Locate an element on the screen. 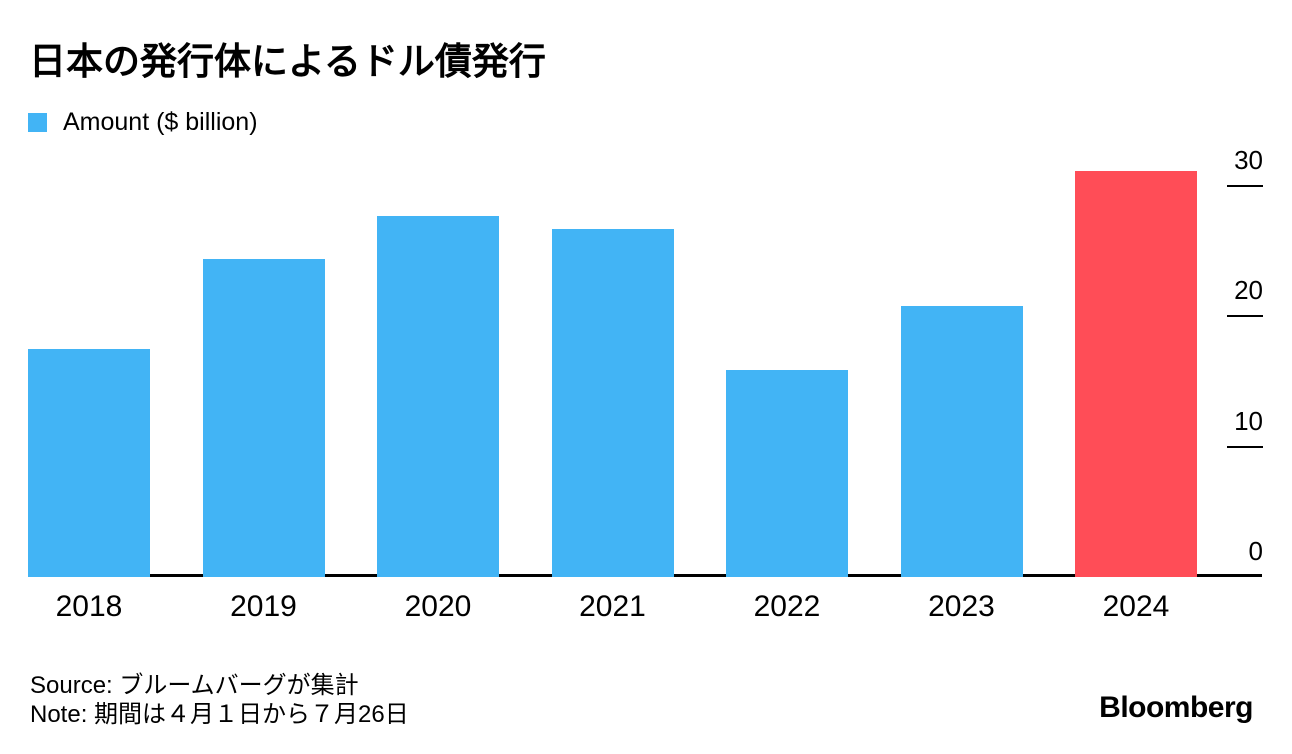 The width and height of the screenshot is (1292, 754). period-note: Note: 期間は４月１日から７月26日 is located at coordinates (219, 714).